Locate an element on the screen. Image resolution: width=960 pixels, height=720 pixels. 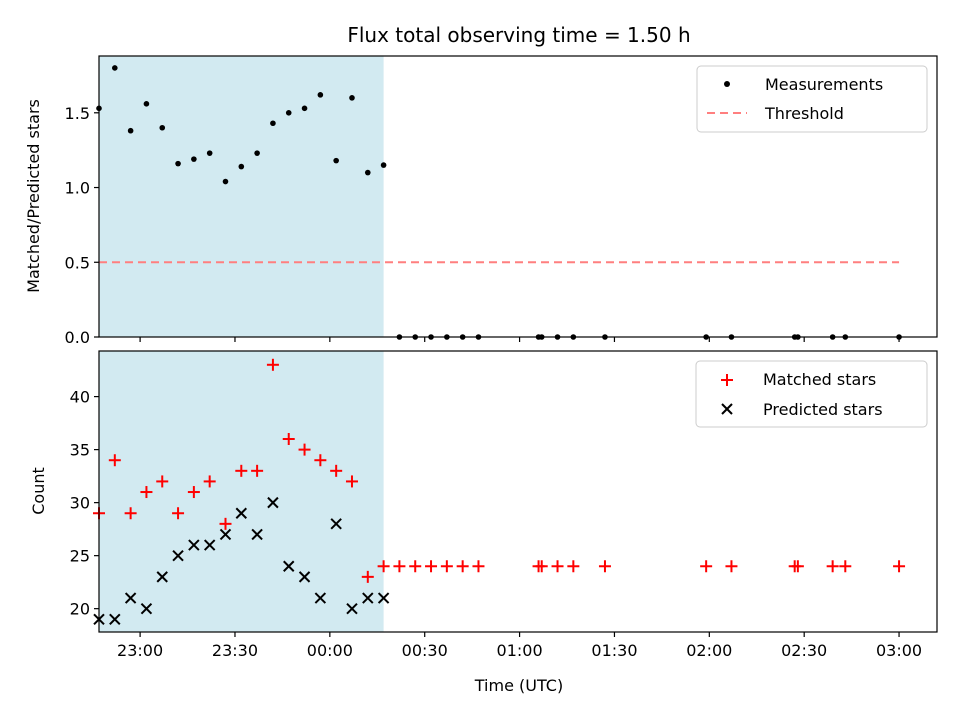
bottom-y-tick-label: 40 is located at coordinates (80, 397).